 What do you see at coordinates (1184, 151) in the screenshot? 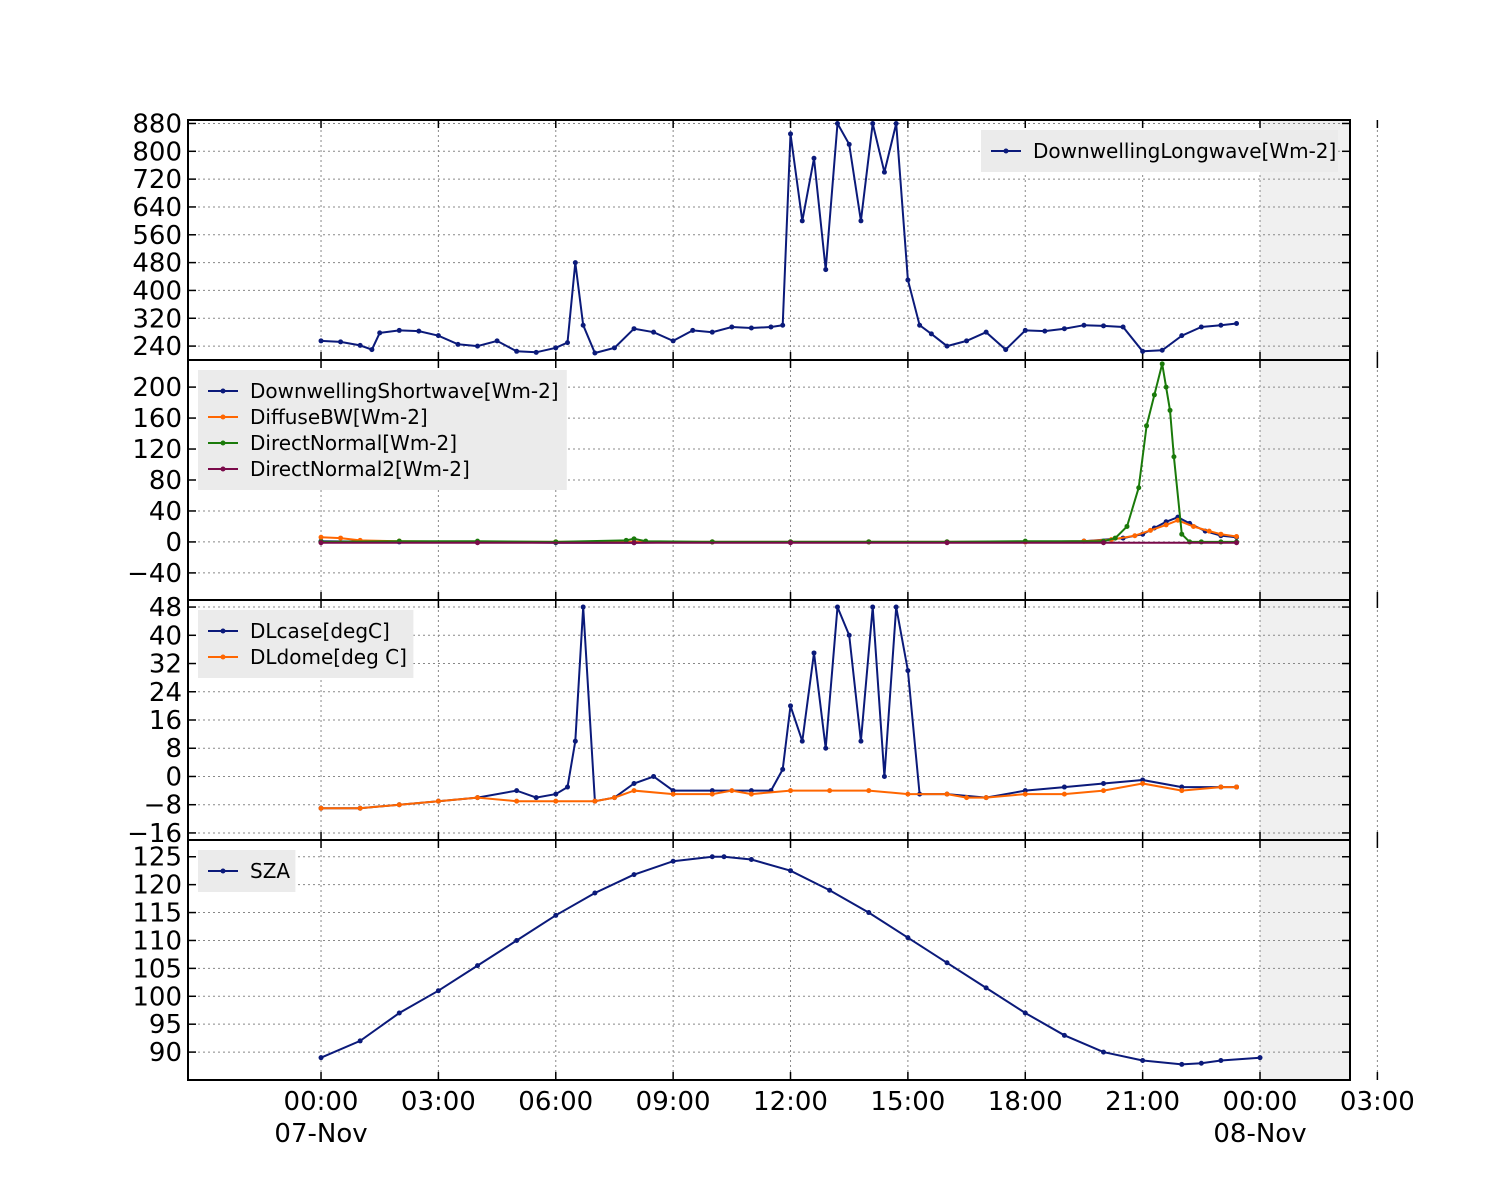
I see `legend-entry: DownwellingLongwave[Wm-2]` at bounding box center [1184, 151].